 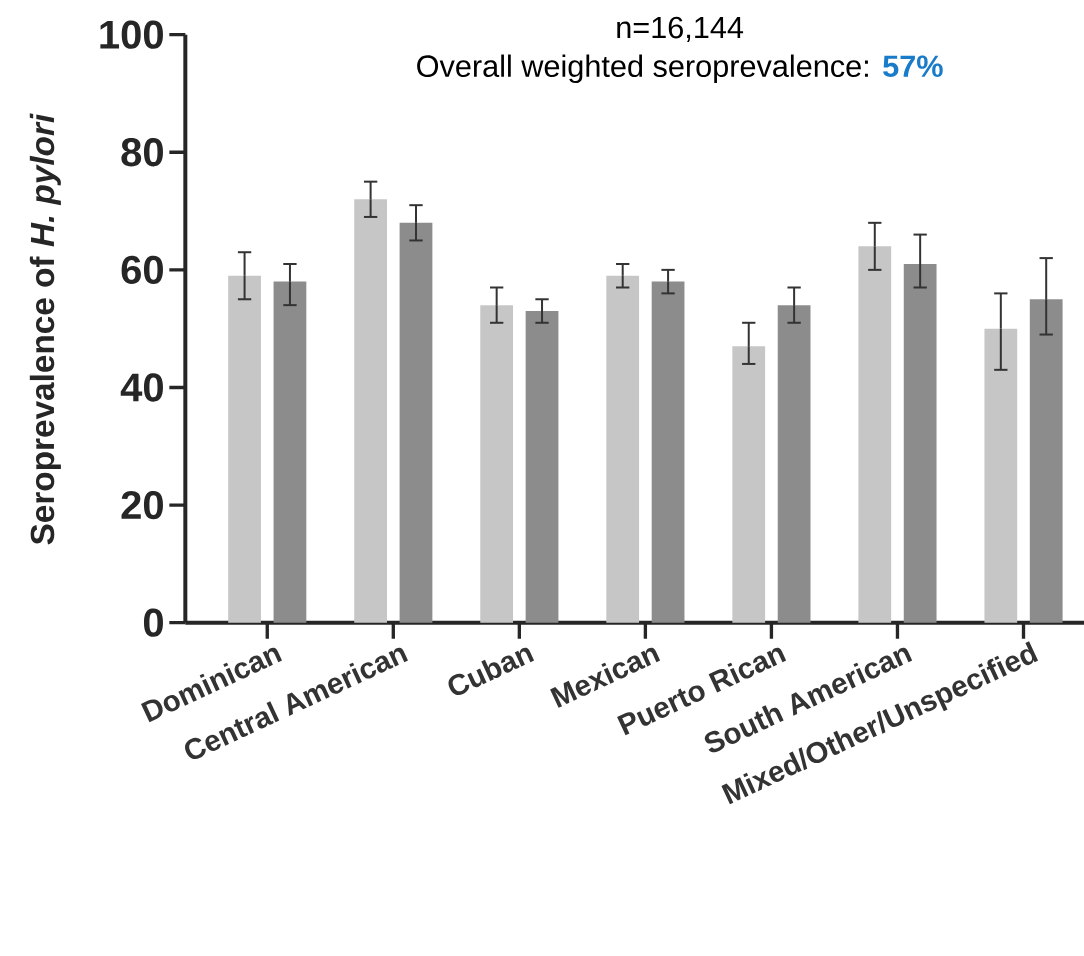 I want to click on y-tick-label: 80, so click(x=142, y=152).